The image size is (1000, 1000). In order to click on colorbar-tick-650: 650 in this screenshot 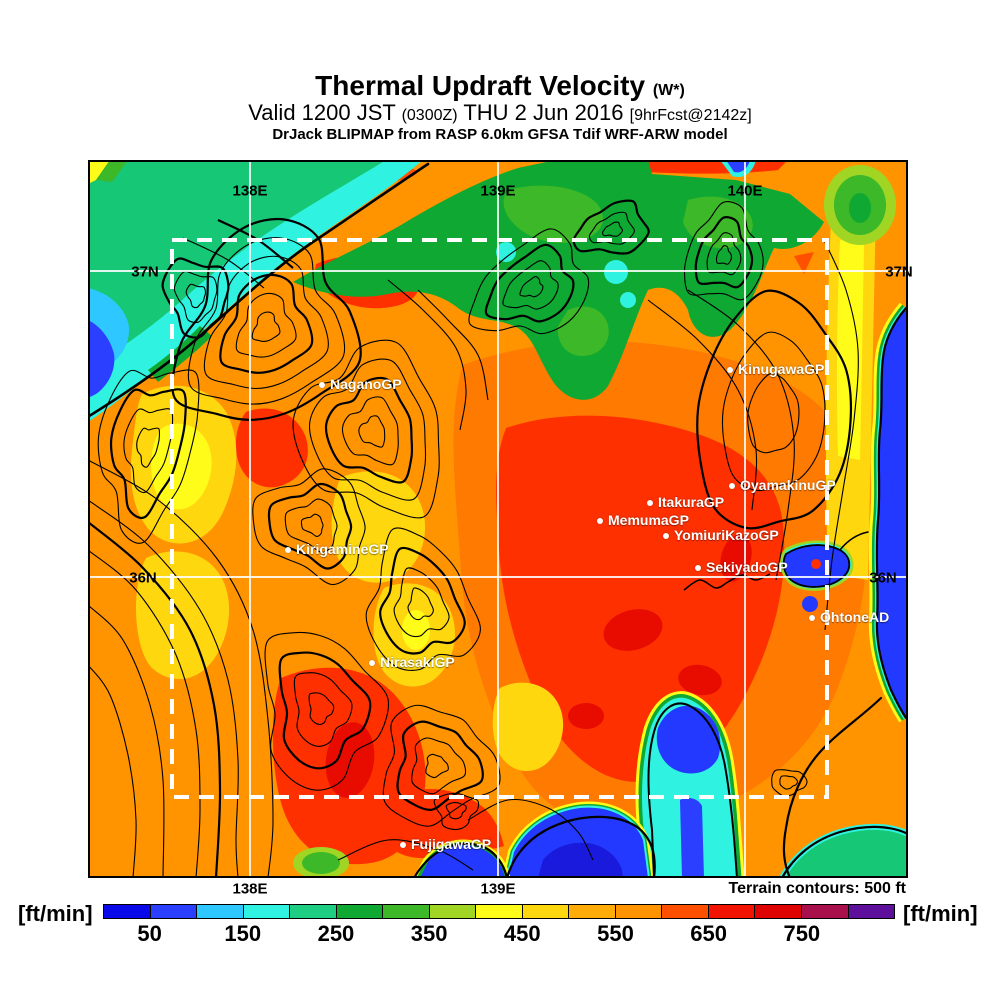, I will do `click(708, 933)`.